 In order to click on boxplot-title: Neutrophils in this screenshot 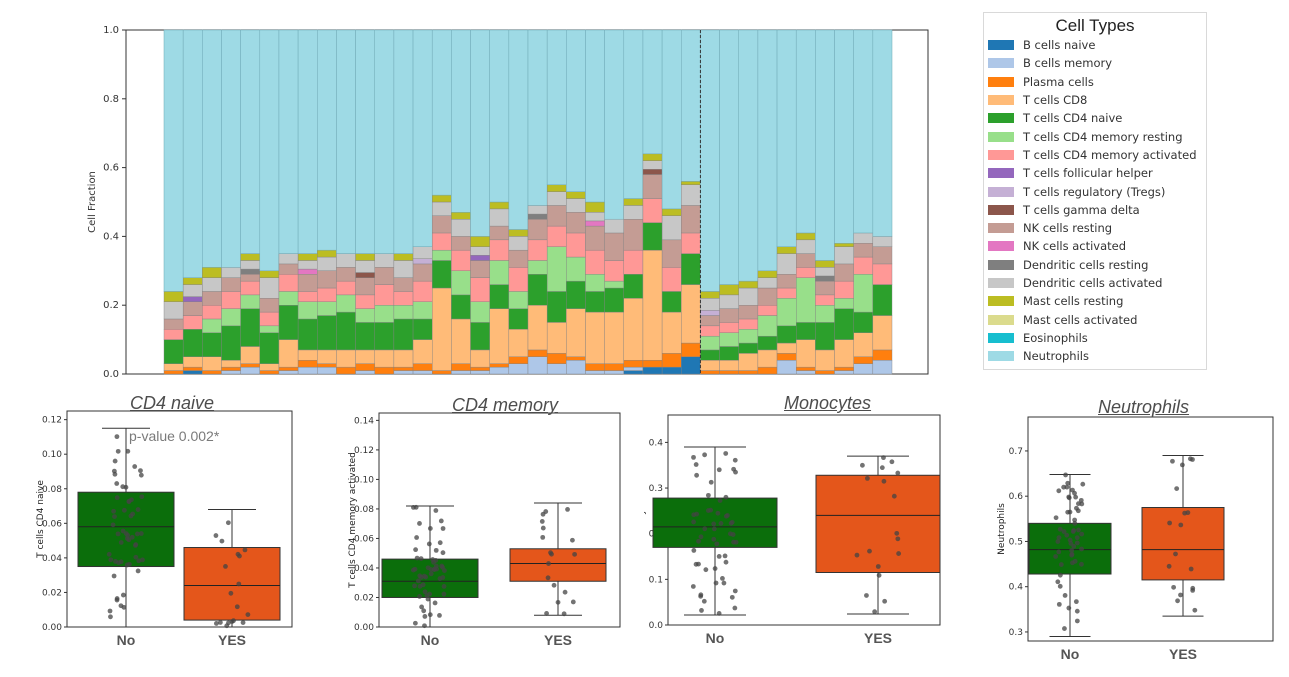, I will do `click(1144, 407)`.